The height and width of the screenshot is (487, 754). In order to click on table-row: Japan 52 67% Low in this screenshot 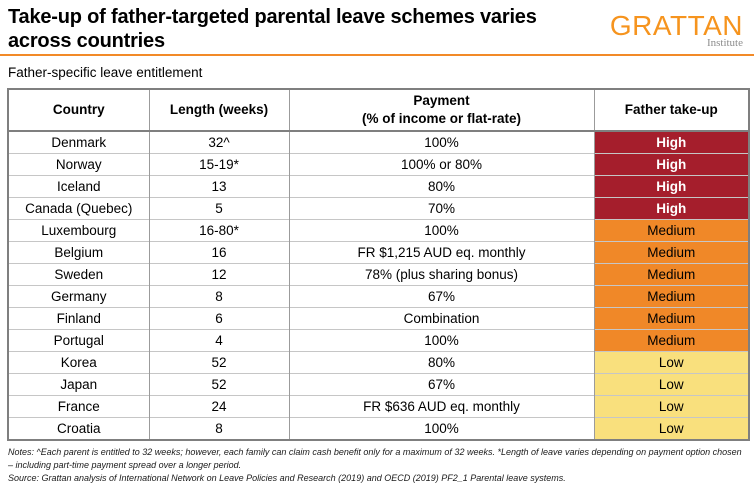, I will do `click(378, 384)`.